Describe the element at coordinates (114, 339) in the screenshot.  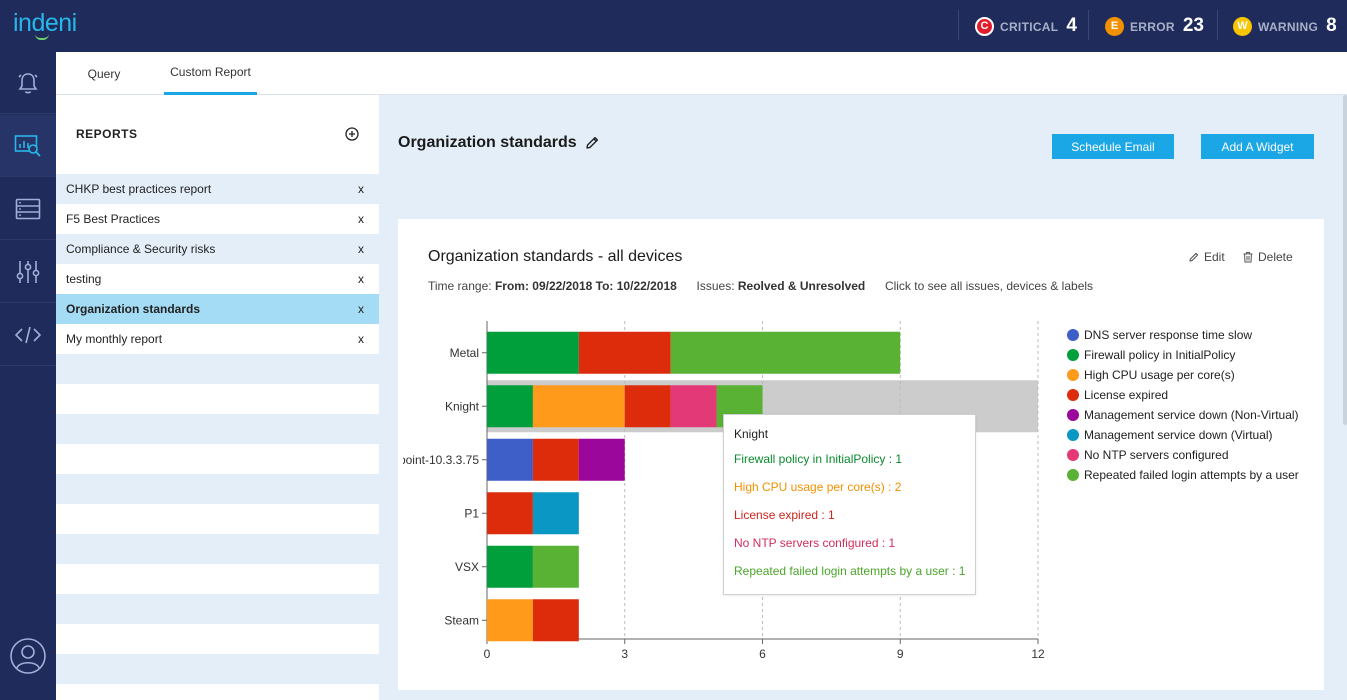
I see `report-name: My monthly report` at that location.